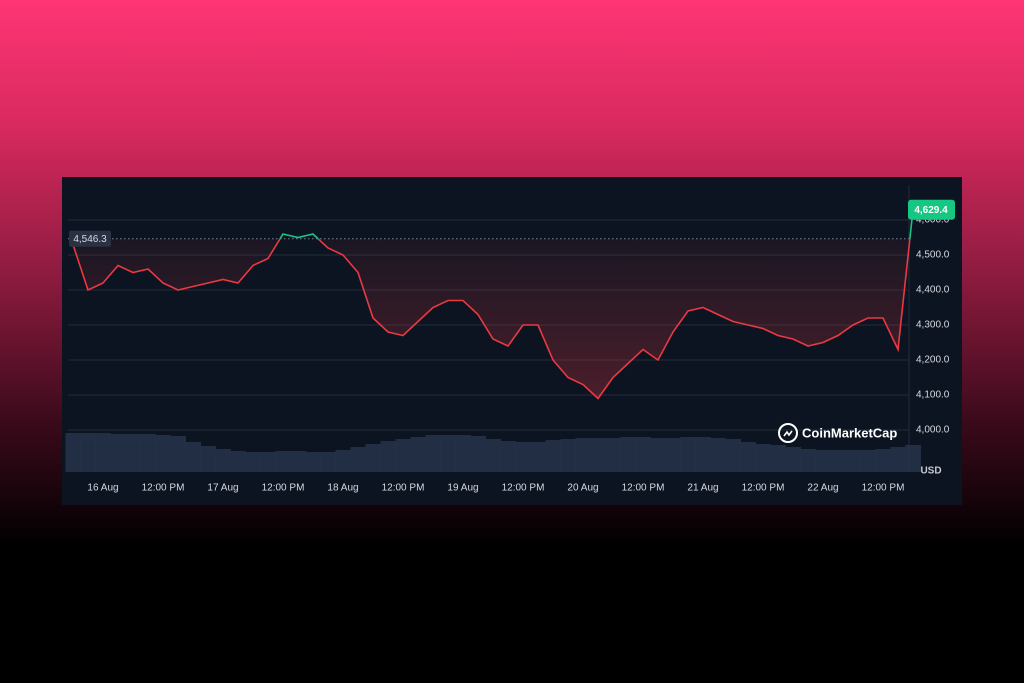 The image size is (1024, 683). Describe the element at coordinates (933, 325) in the screenshot. I see `y-tick-label: 4,300.0` at that location.